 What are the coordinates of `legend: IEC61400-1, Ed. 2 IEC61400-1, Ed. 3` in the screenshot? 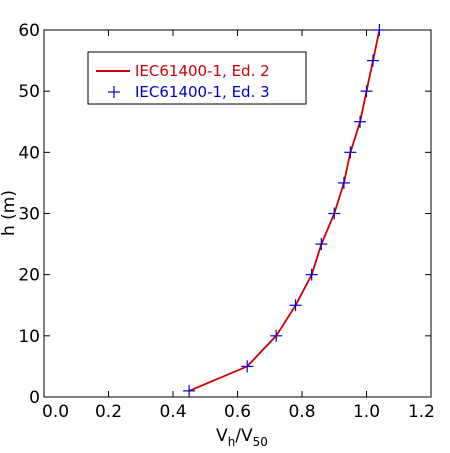 It's located at (197, 78).